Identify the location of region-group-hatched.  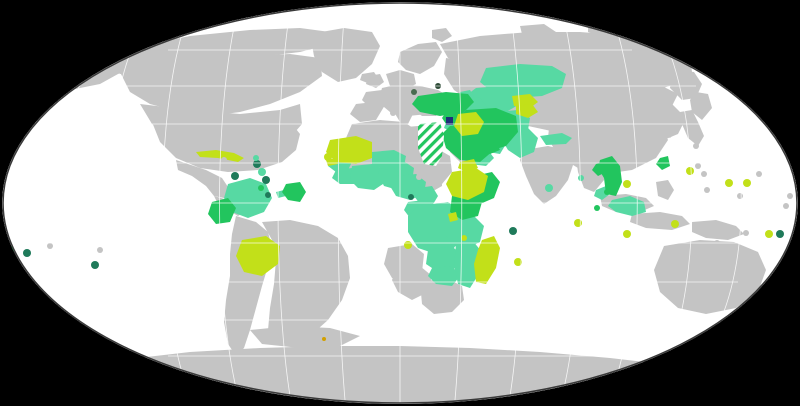
(431, 144).